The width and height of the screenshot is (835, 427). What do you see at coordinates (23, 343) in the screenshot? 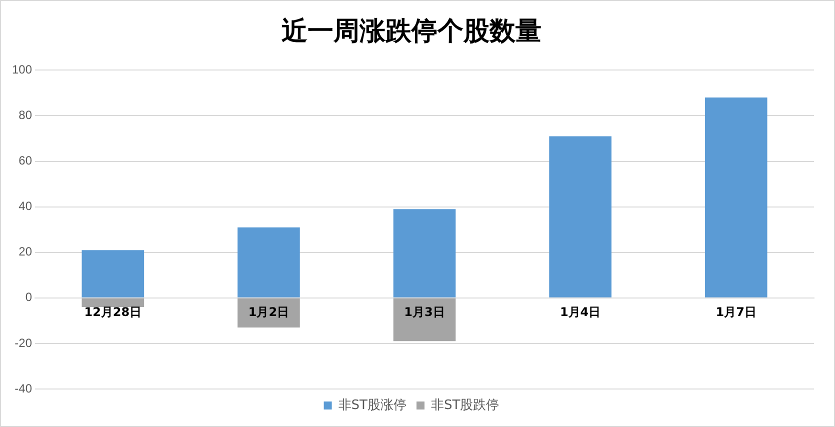
I see `y-tick-label: -20` at bounding box center [23, 343].